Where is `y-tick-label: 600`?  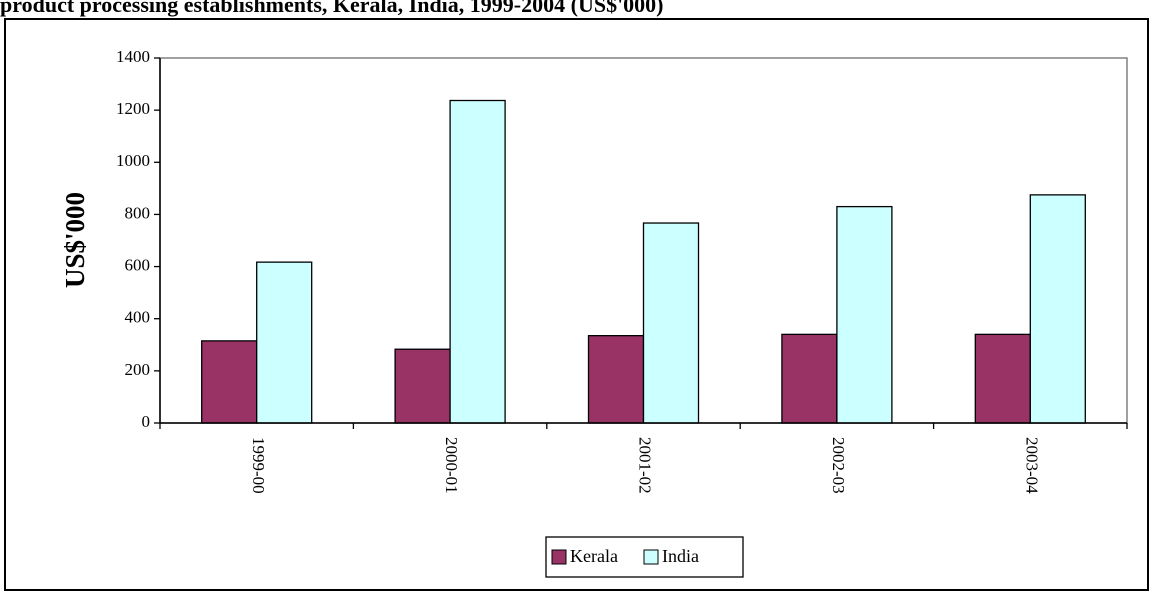 y-tick-label: 600 is located at coordinates (138, 264).